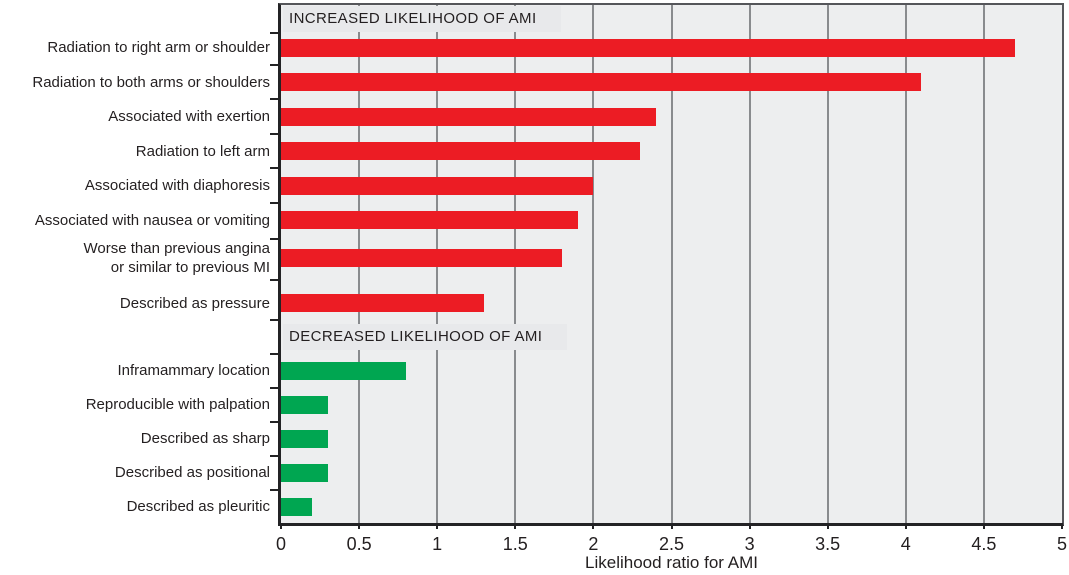 The width and height of the screenshot is (1069, 575). What do you see at coordinates (437, 544) in the screenshot?
I see `x-axis-tick-label: 1` at bounding box center [437, 544].